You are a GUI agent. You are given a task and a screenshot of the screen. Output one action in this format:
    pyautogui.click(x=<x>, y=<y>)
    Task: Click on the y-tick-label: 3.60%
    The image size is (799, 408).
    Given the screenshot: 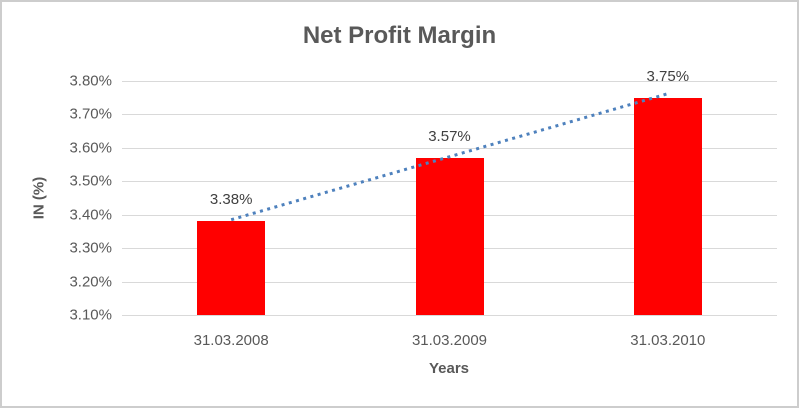 What is the action you would take?
    pyautogui.click(x=90, y=148)
    